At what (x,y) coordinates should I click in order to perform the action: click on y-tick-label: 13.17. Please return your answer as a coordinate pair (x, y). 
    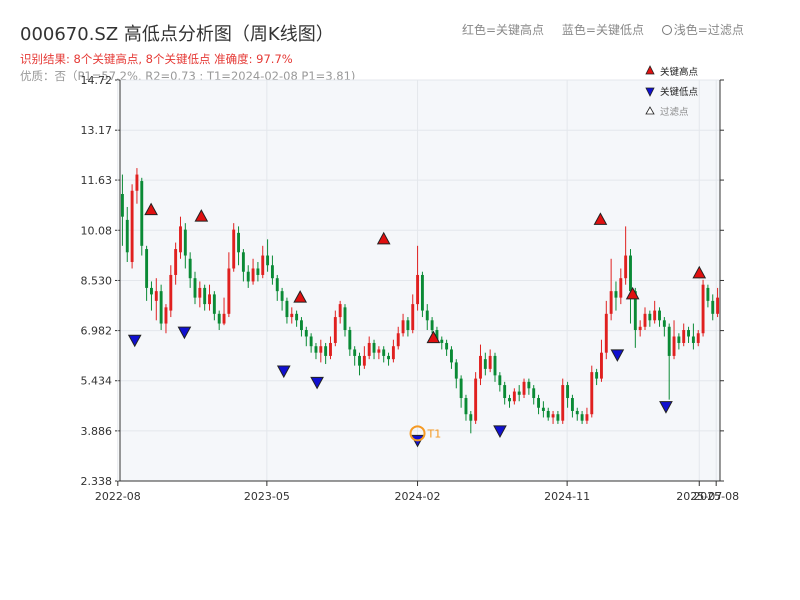
    Looking at the image, I should click on (97, 130).